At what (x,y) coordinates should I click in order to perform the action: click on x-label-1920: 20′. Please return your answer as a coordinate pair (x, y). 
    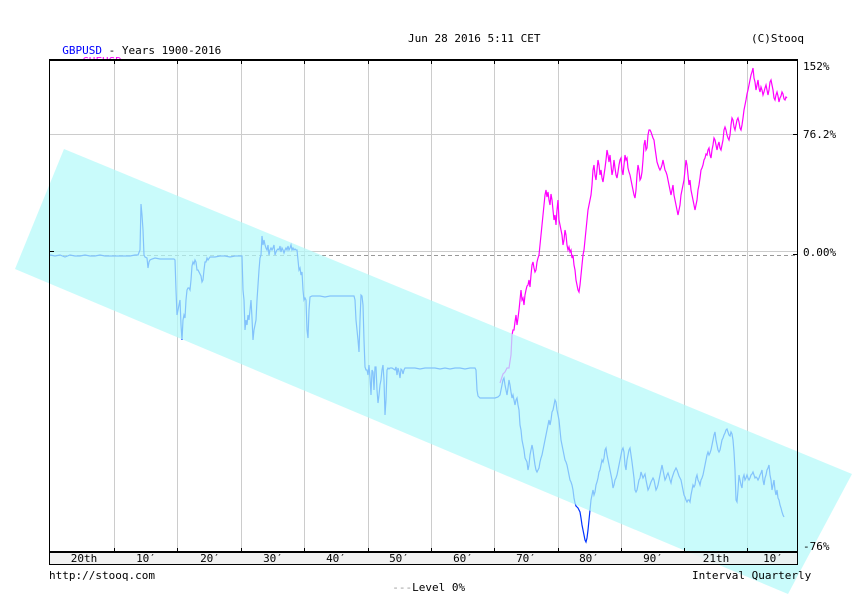
    Looking at the image, I should click on (210, 558).